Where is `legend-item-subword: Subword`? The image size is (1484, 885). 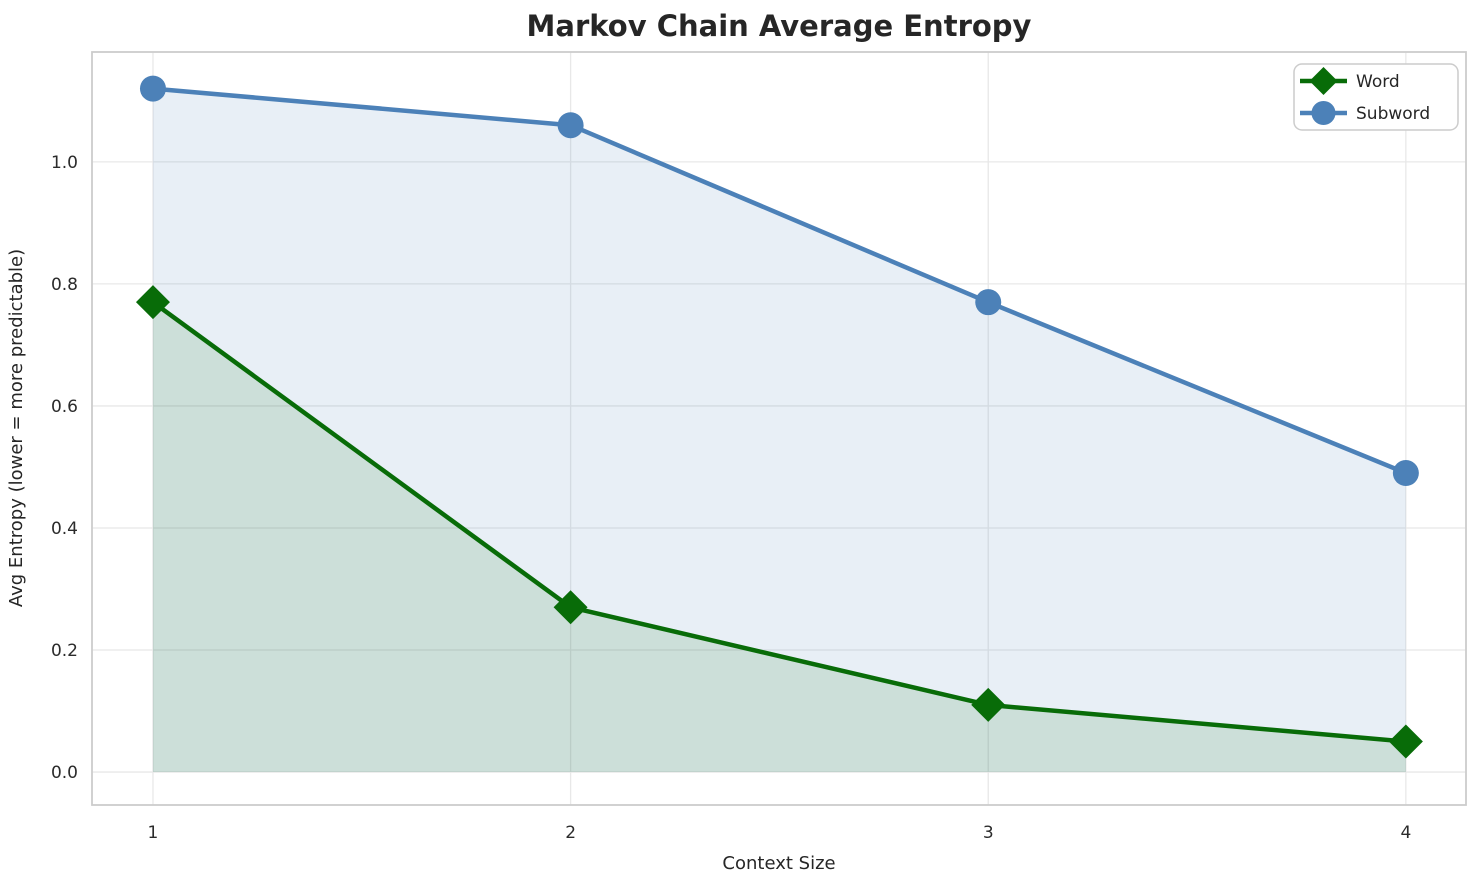 legend-item-subword: Subword is located at coordinates (1365, 113).